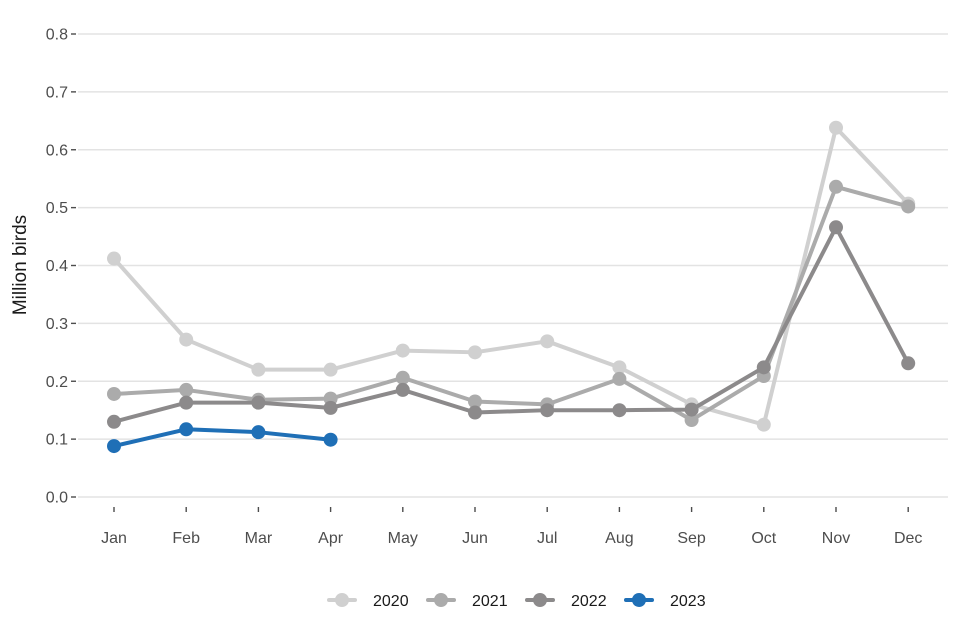 This screenshot has height=640, width=960. Describe the element at coordinates (331, 538) in the screenshot. I see `x-tick-label: Apr` at that location.